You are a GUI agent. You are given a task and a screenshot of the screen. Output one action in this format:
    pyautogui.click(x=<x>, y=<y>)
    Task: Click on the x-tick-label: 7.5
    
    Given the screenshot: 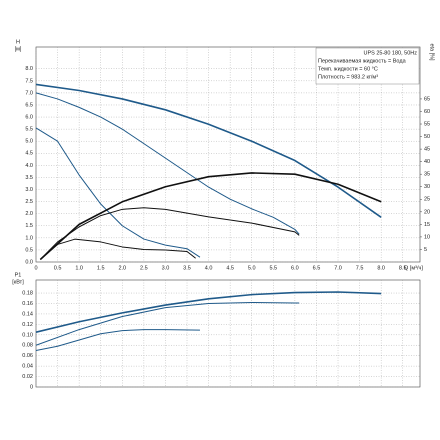 What is the action you would take?
    pyautogui.click(x=360, y=268)
    